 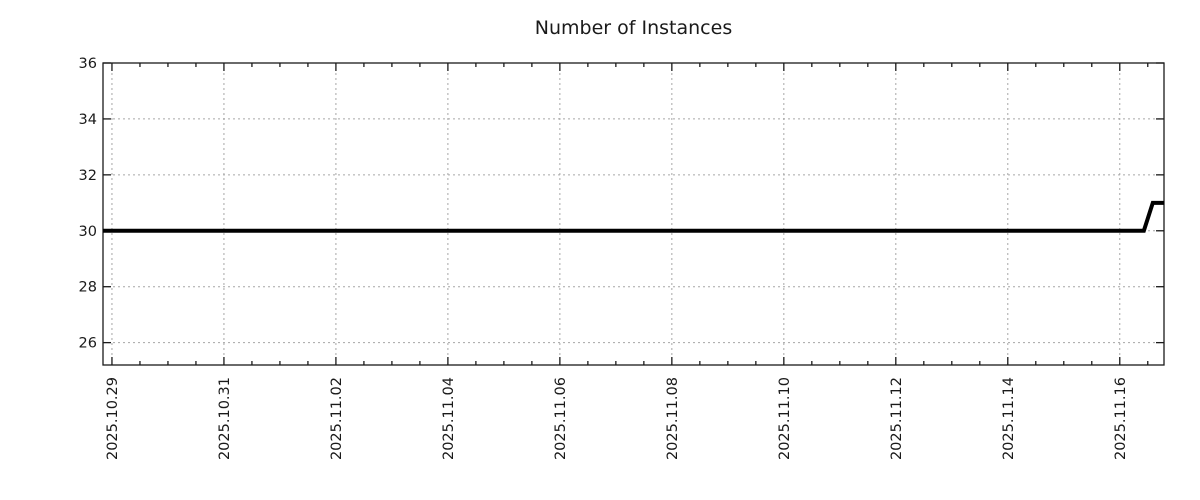 What do you see at coordinates (88, 176) in the screenshot?
I see `y-tick-label: 32` at bounding box center [88, 176].